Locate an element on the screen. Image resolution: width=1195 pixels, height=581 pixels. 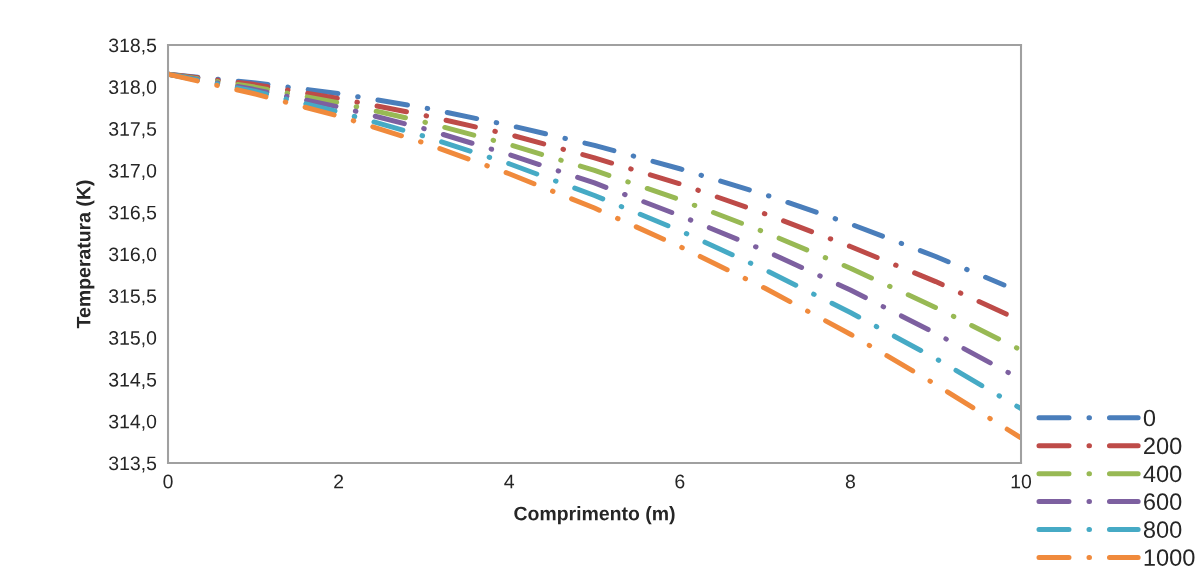
y-tick-label: 317,5 is located at coordinates (132, 130).